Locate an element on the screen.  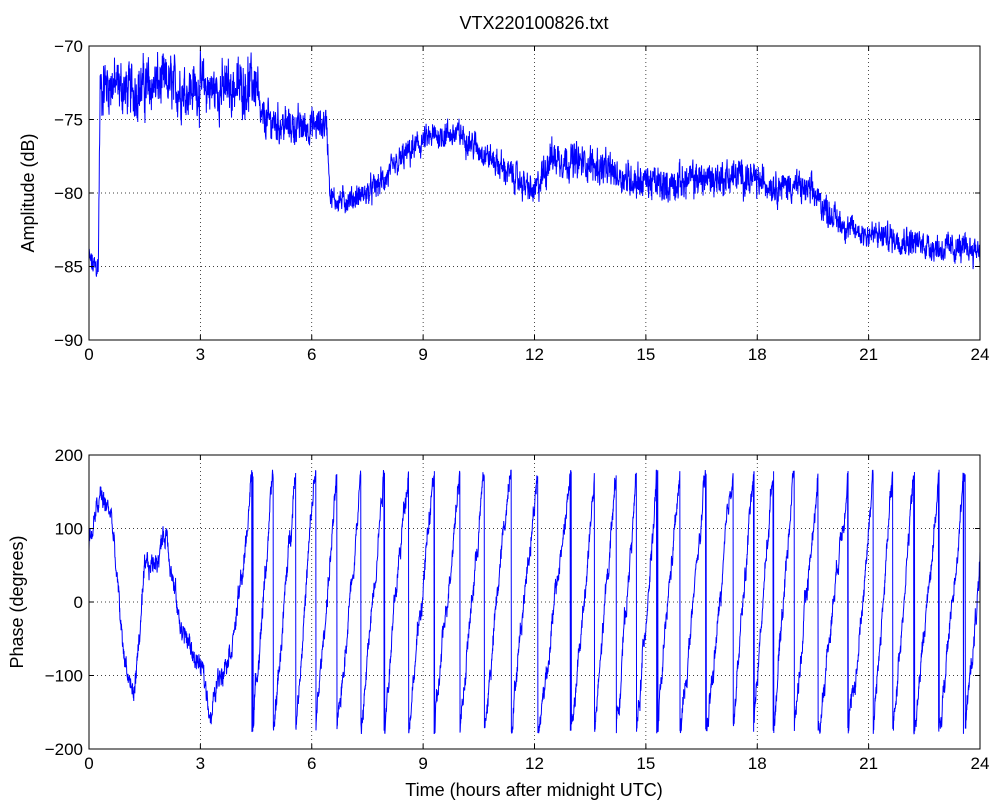
phase-x-tick-label: 15 is located at coordinates (645, 763).